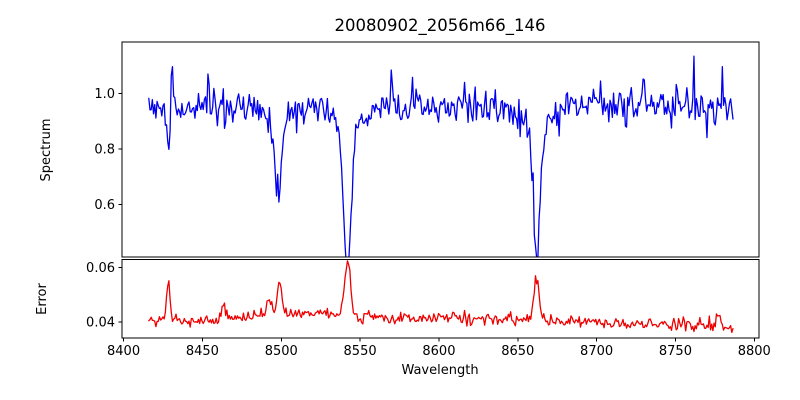  I want to click on x-tick-label: 8700, so click(596, 351).